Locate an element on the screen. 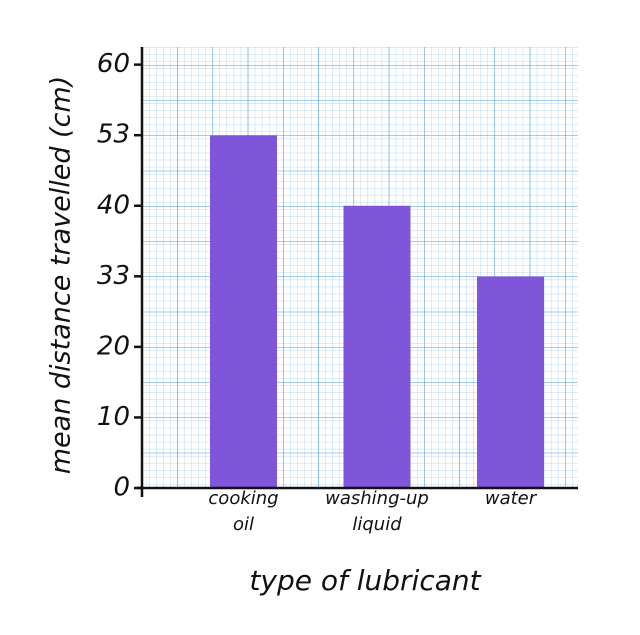 The image size is (640, 635). y-tick-label: 40 is located at coordinates (113, 205).